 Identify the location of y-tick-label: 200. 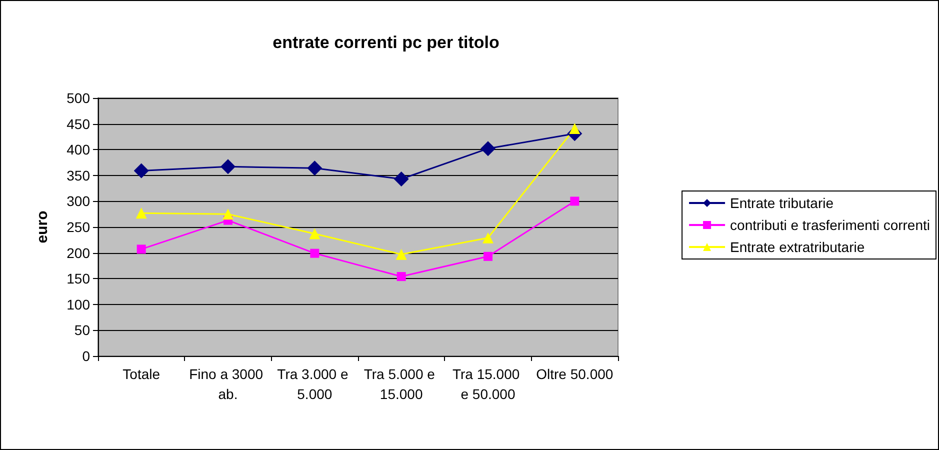
(78, 252).